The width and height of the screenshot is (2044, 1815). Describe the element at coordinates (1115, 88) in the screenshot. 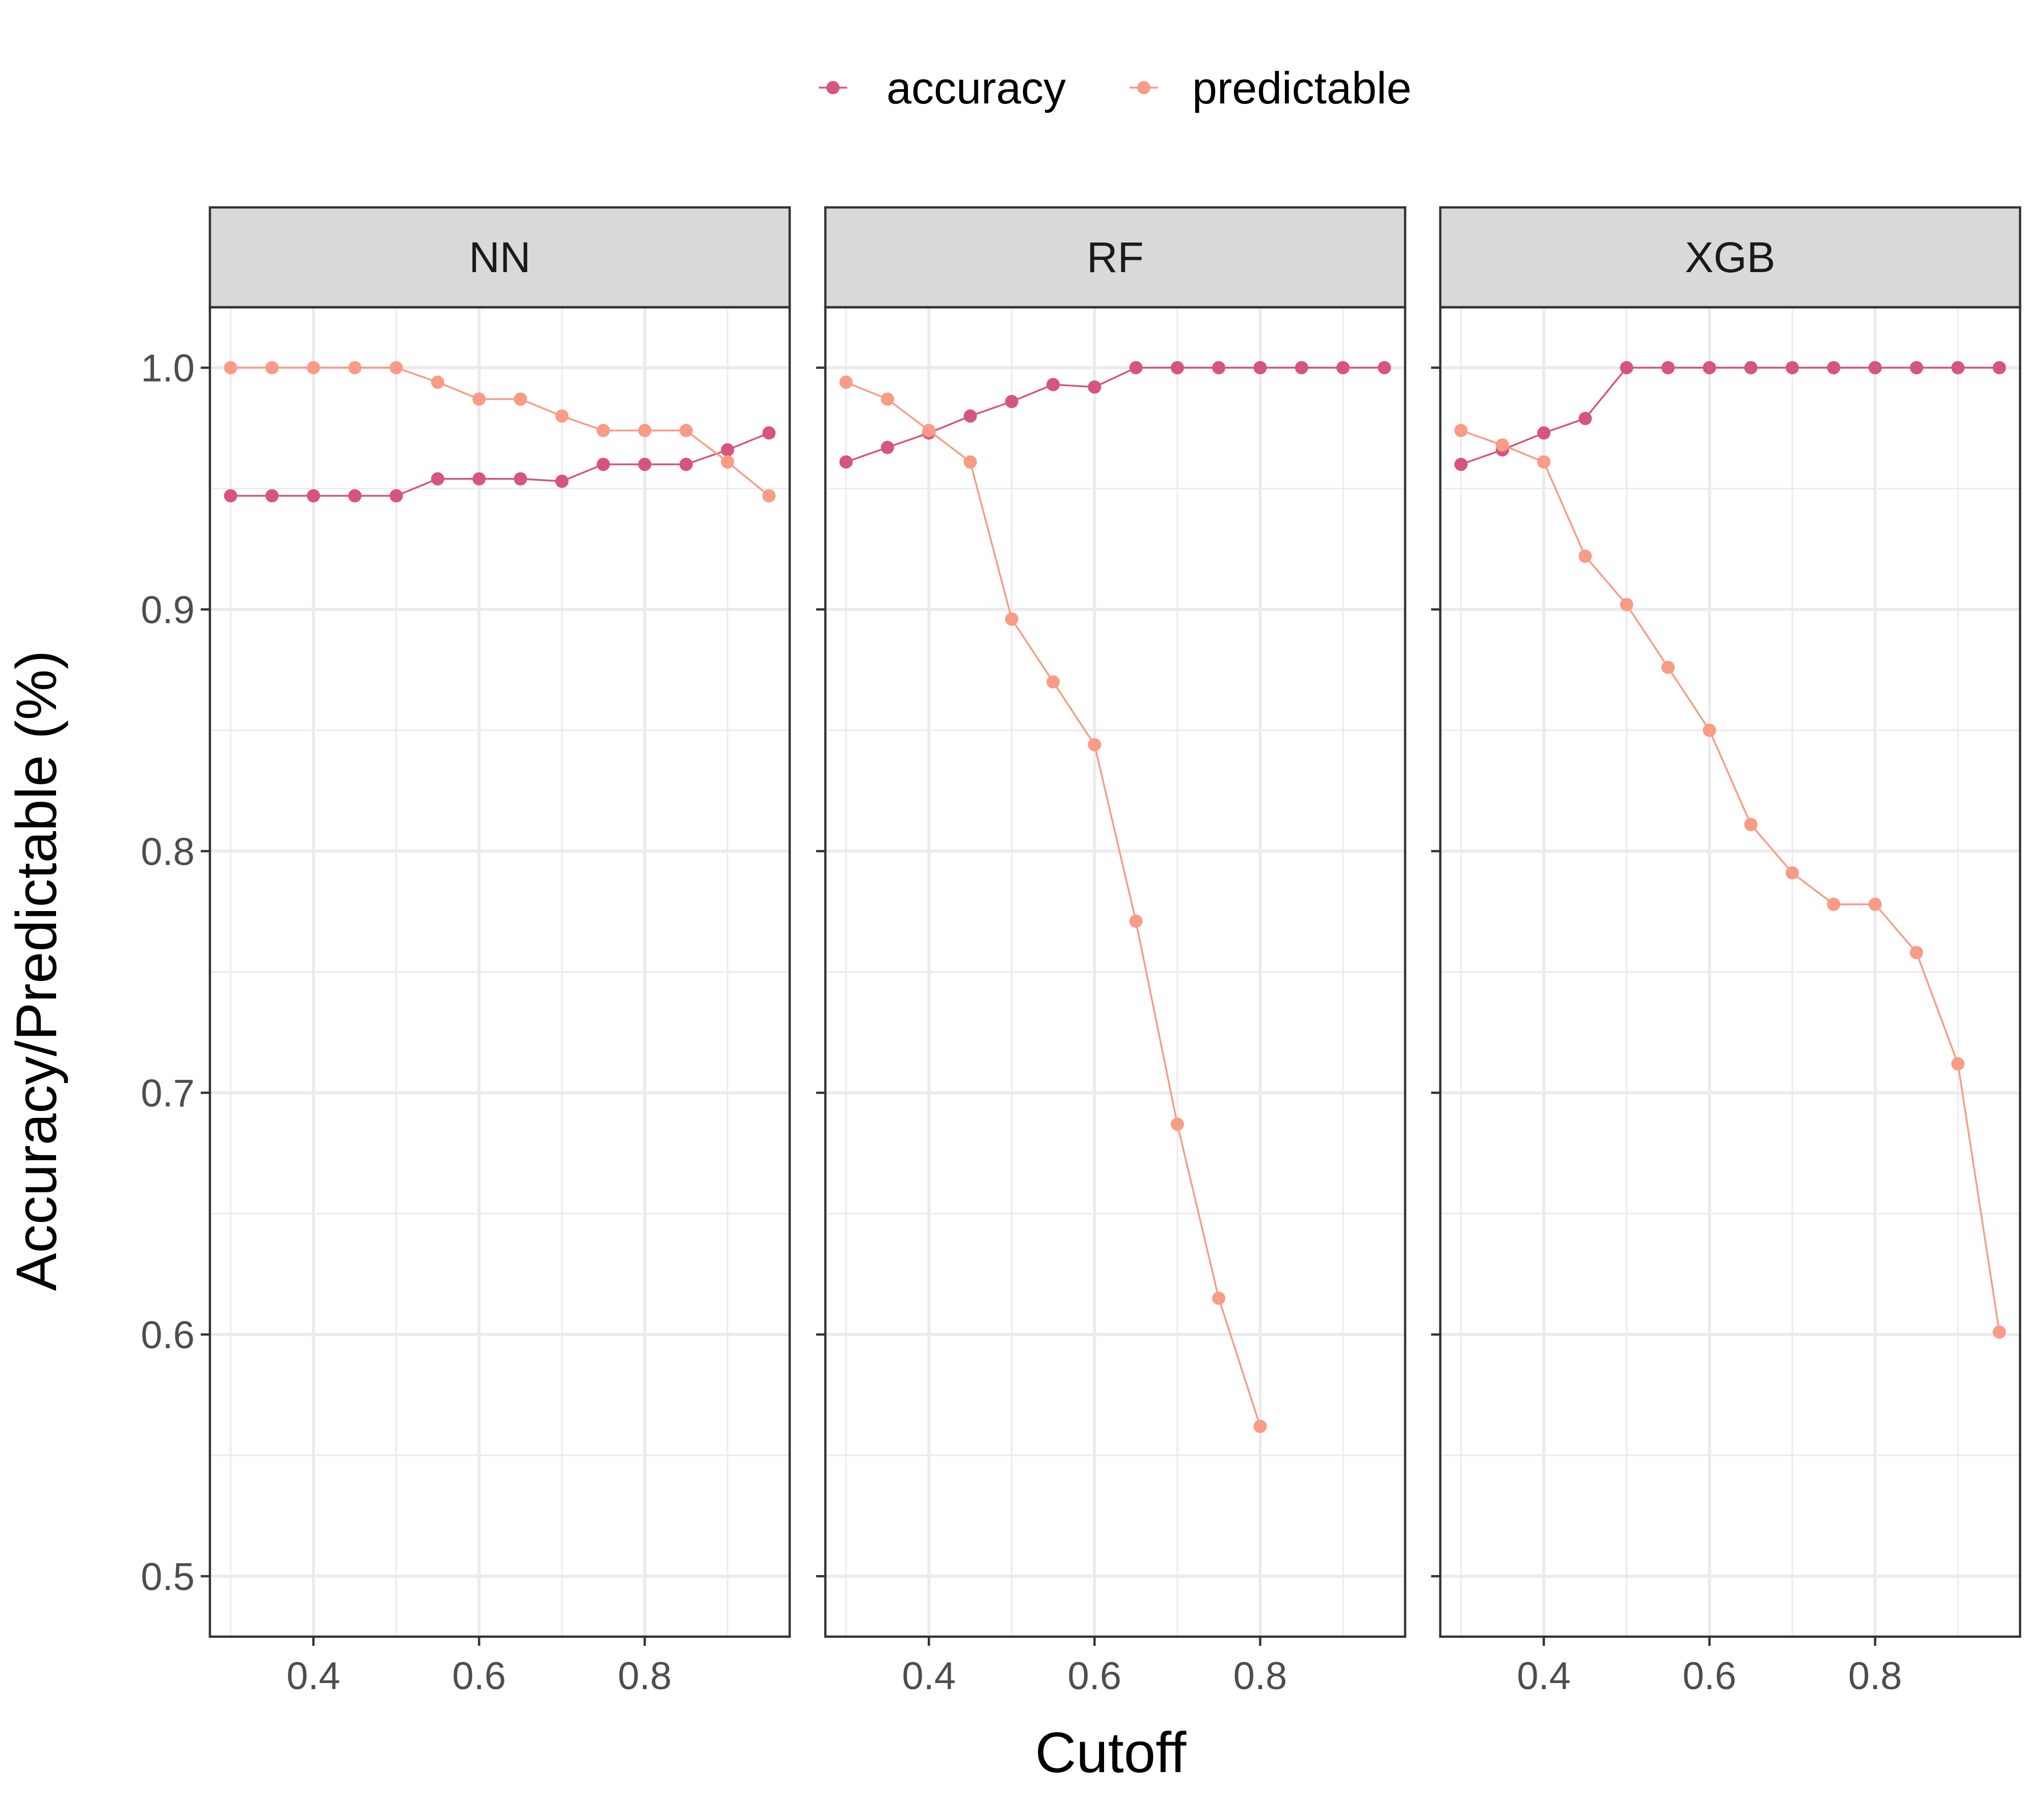

I see `legend: accuracy predictable` at that location.